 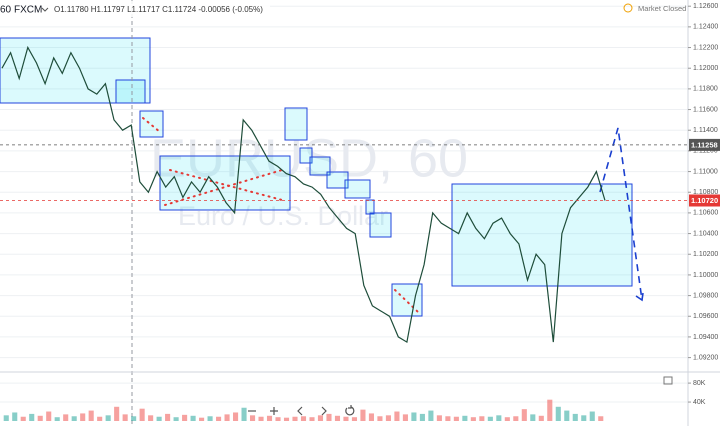 What do you see at coordinates (699, 402) in the screenshot?
I see `y-tick-label: 40K` at bounding box center [699, 402].